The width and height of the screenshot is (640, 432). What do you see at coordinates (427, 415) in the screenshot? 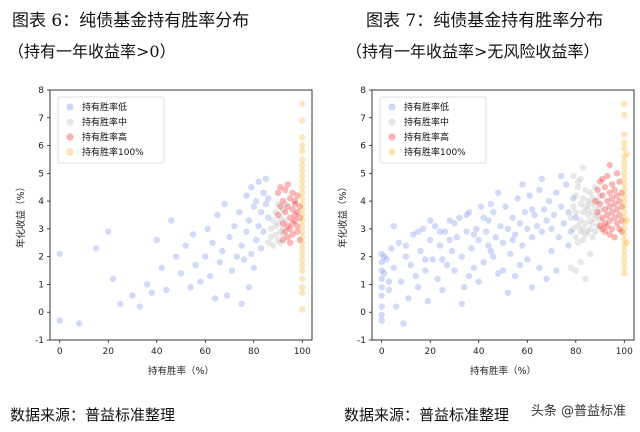
I see `right-data-source: 数据来源：普益标准整理` at bounding box center [427, 415].